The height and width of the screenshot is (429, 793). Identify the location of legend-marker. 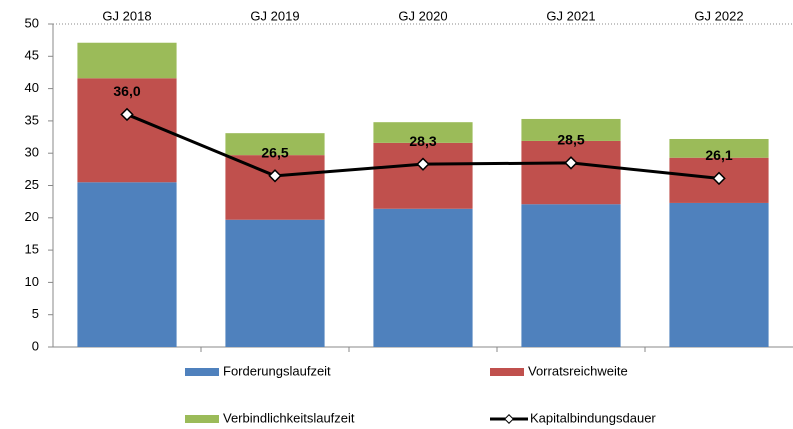
(509, 419).